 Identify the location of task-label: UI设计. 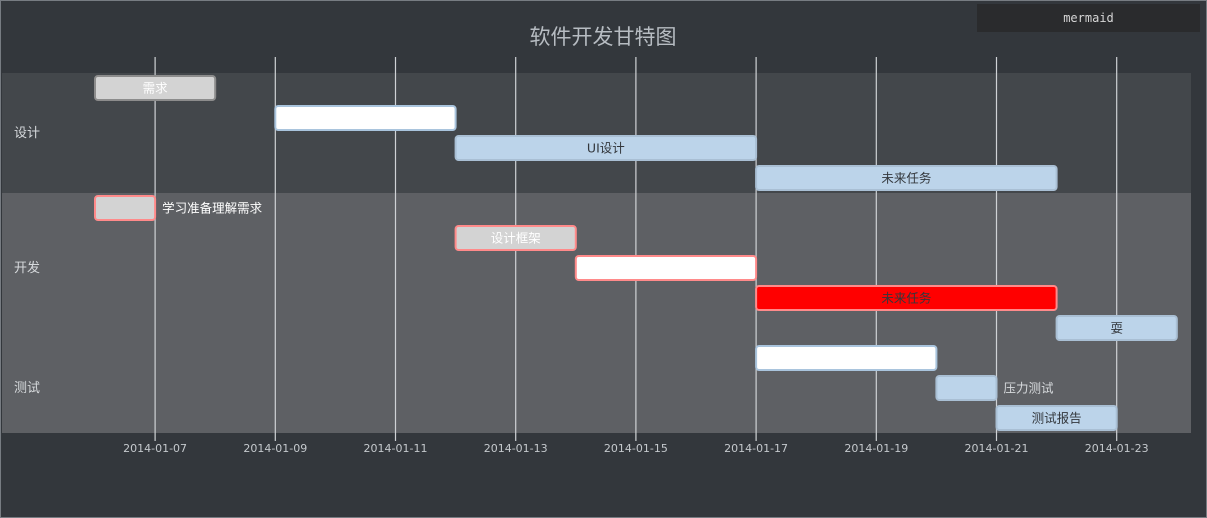
(606, 148).